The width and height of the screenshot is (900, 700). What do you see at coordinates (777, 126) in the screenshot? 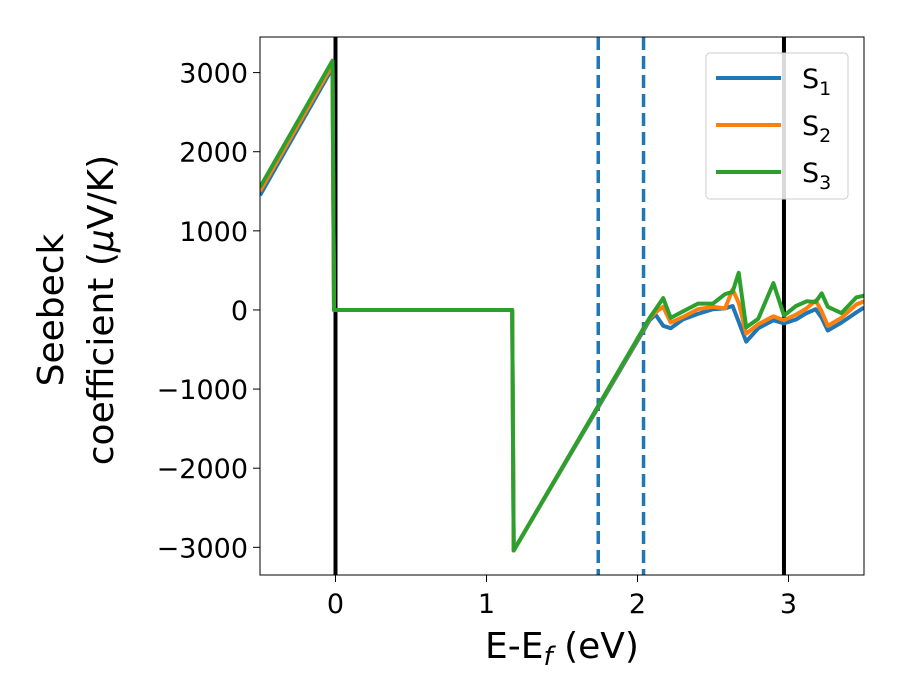
I see `legend: S1 S2 S3` at bounding box center [777, 126].